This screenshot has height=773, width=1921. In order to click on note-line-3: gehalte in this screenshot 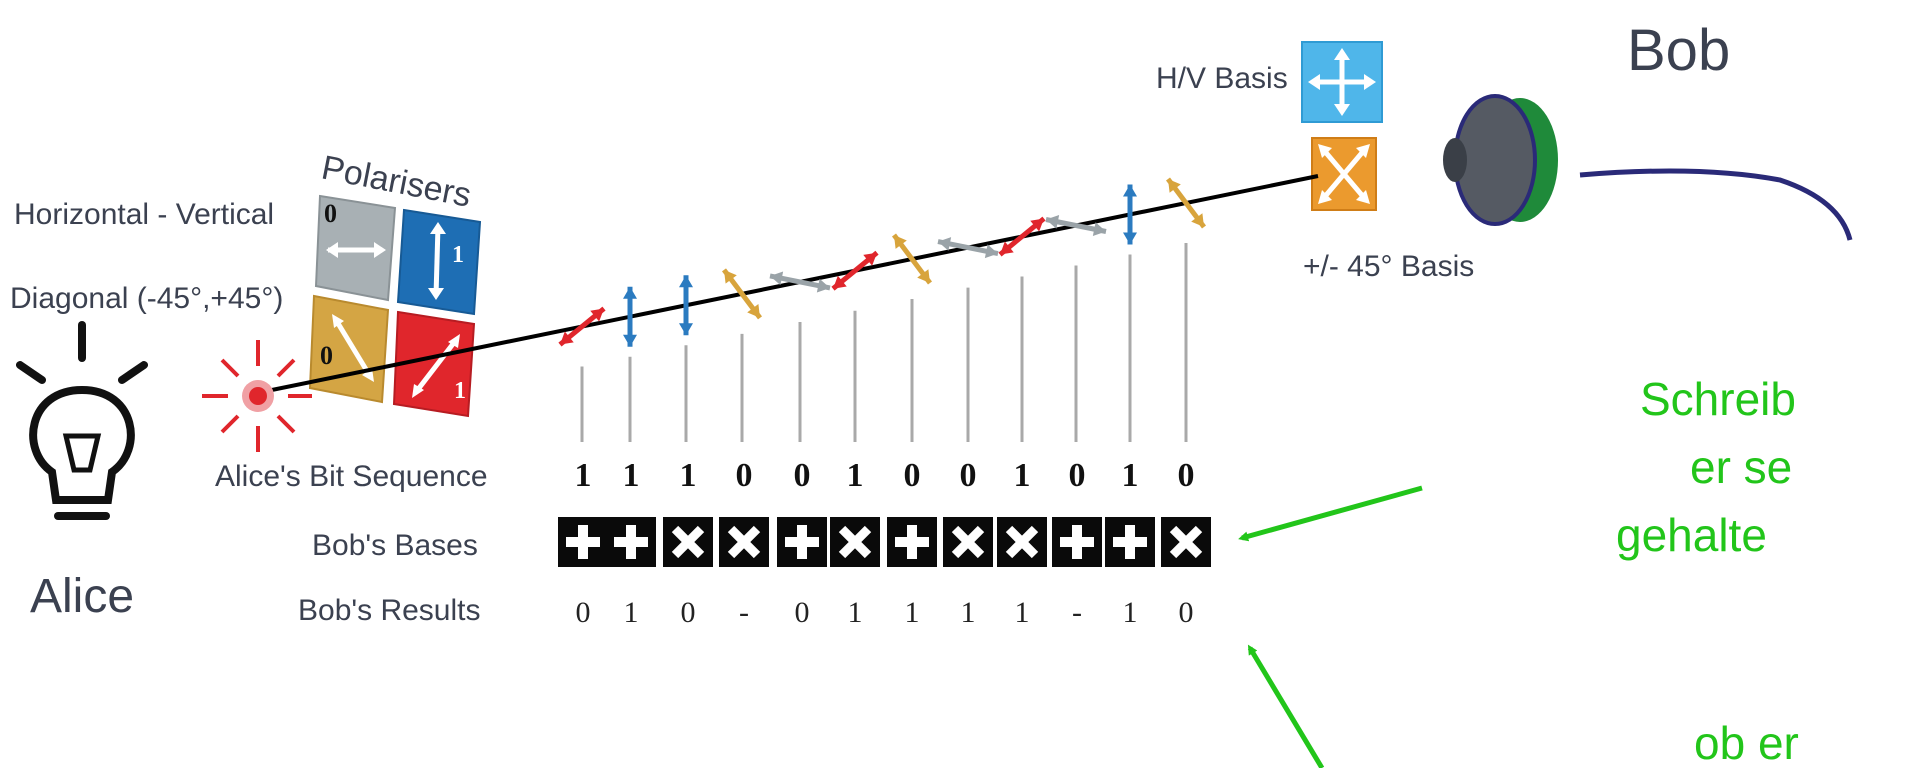, I will do `click(1691, 535)`.